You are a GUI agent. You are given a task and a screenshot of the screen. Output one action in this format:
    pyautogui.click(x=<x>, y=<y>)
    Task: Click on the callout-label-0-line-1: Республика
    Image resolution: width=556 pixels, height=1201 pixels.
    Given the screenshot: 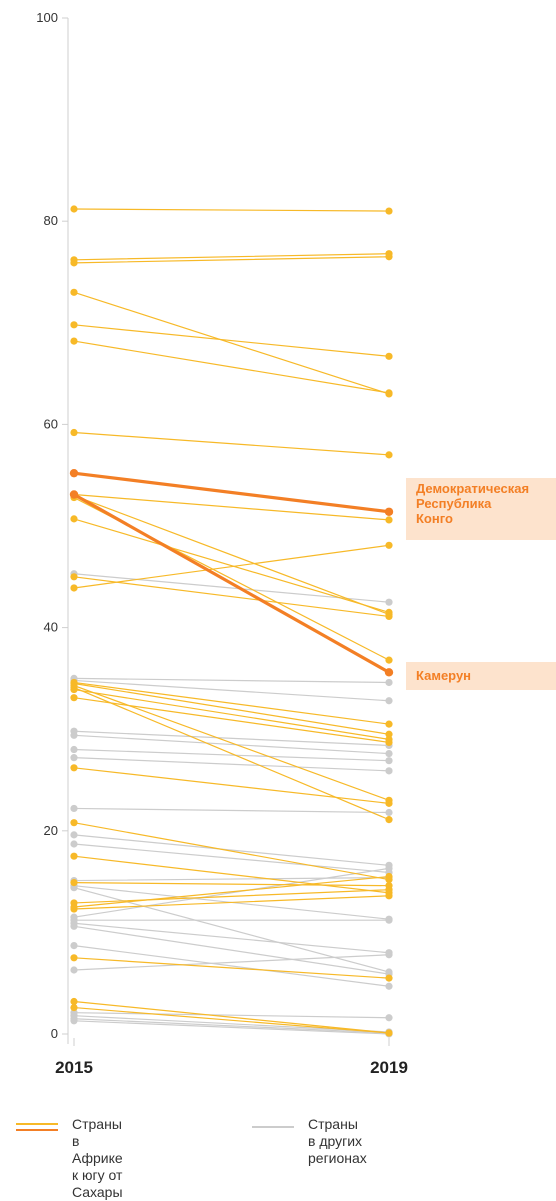 What is the action you would take?
    pyautogui.click(x=454, y=503)
    